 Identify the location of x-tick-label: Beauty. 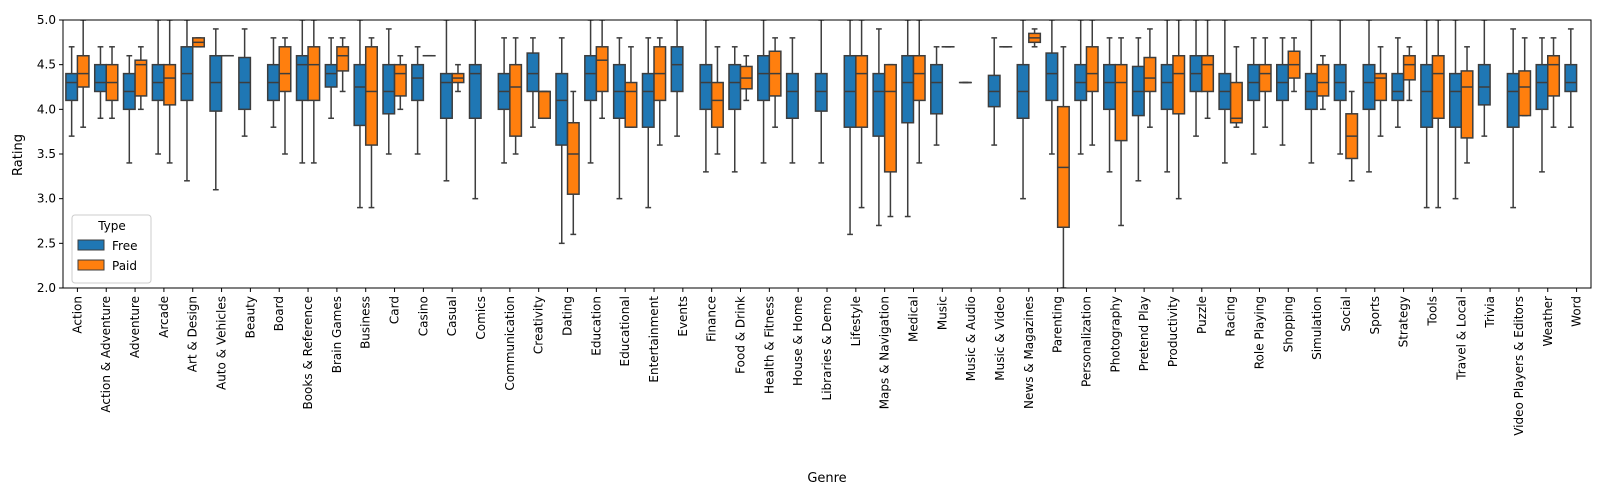
(250, 317).